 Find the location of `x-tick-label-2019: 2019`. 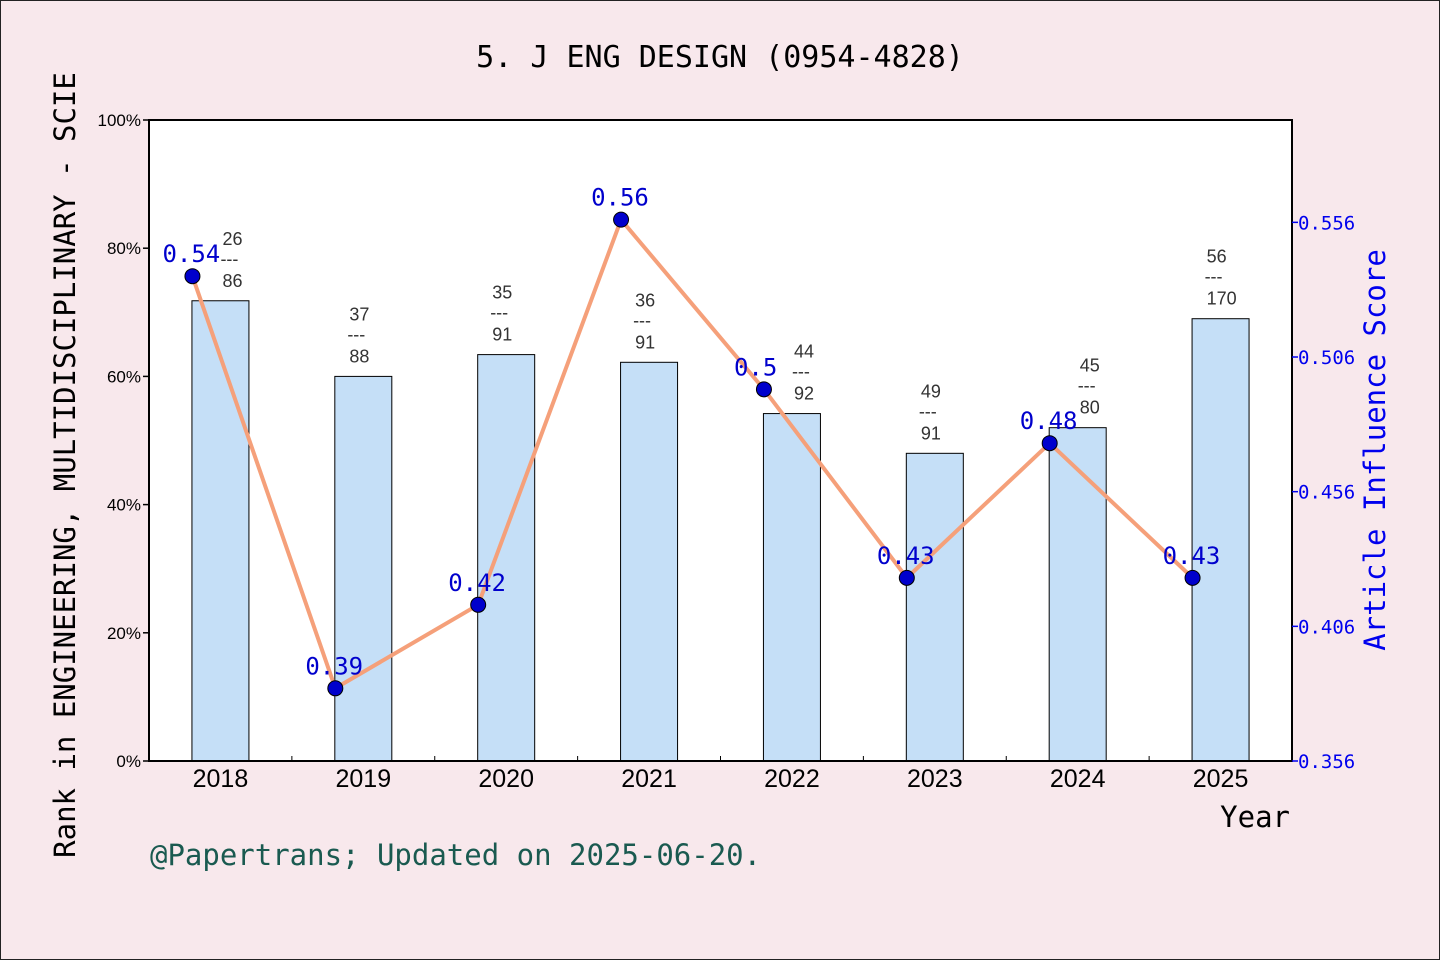

x-tick-label-2019: 2019 is located at coordinates (364, 779).